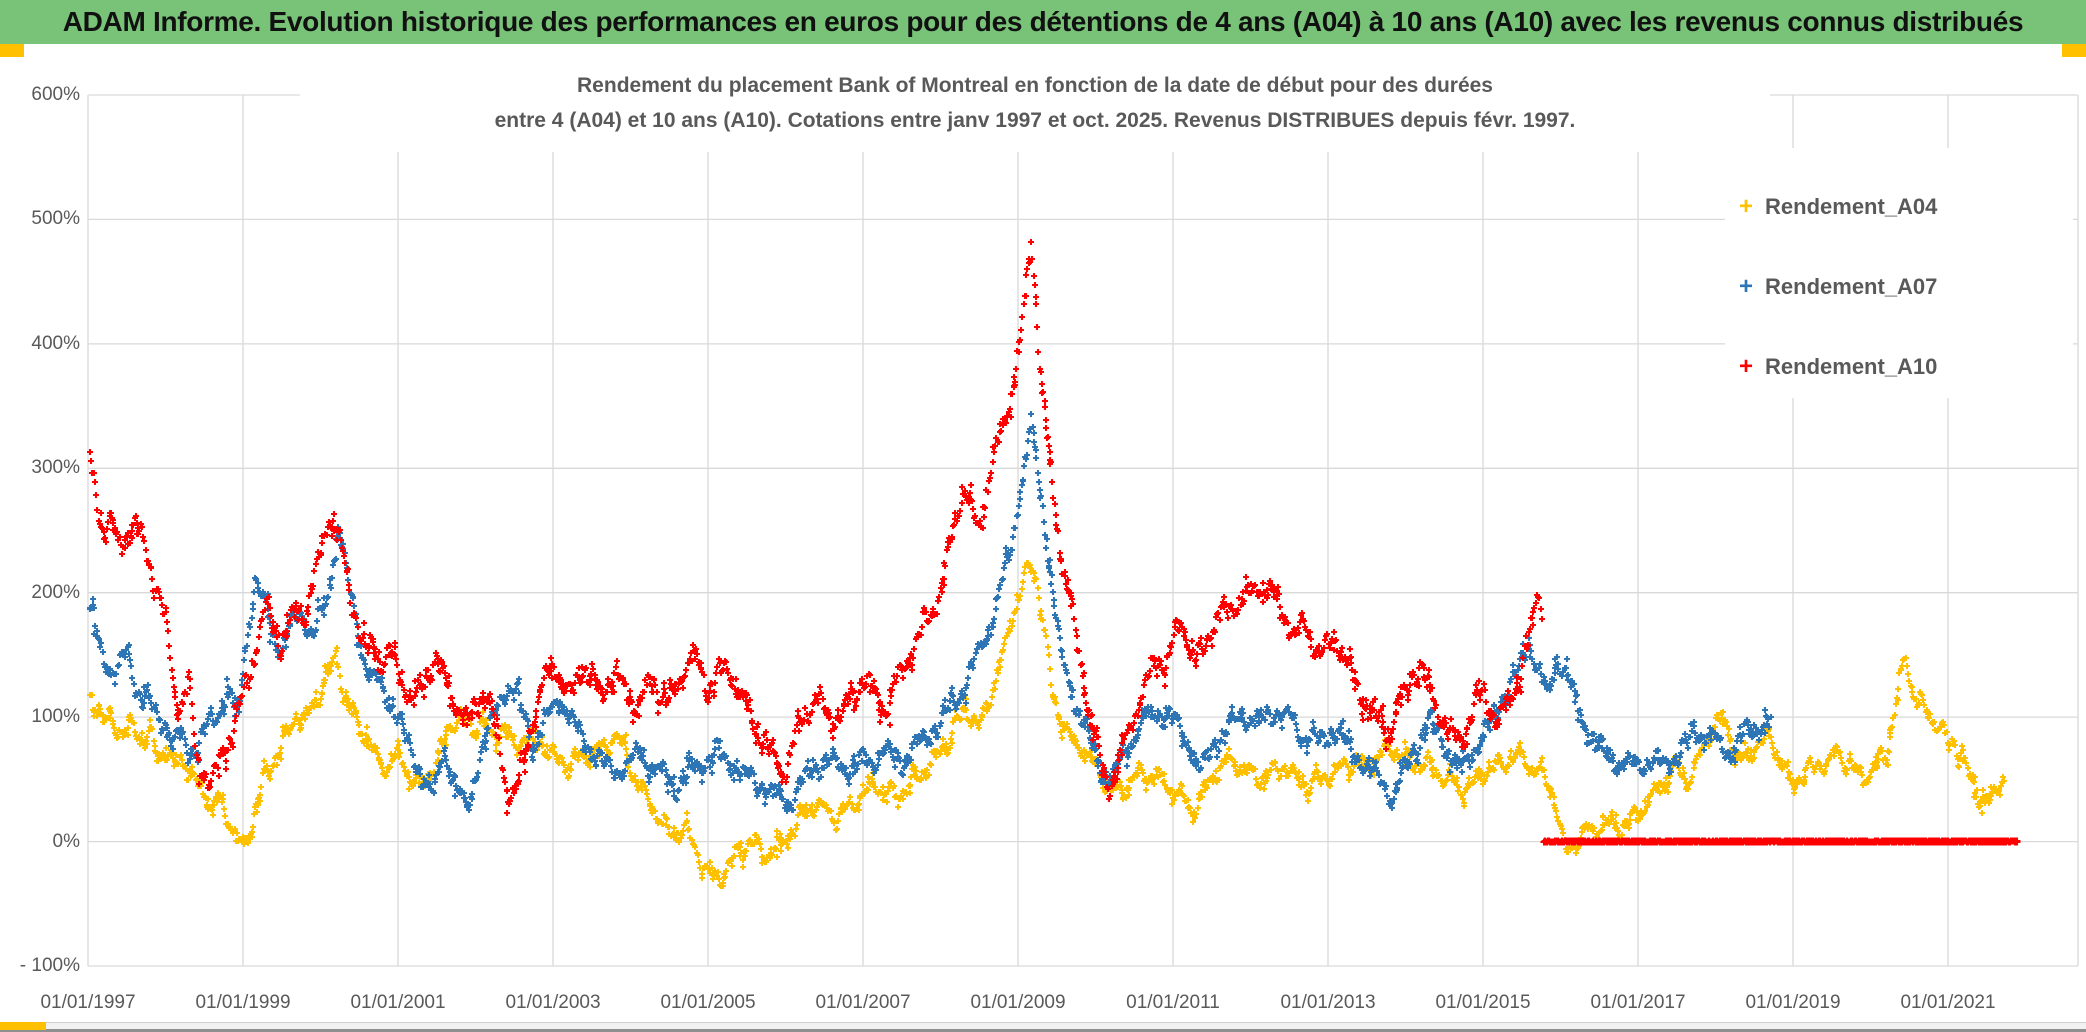 The width and height of the screenshot is (2086, 1032). Describe the element at coordinates (1328, 1002) in the screenshot. I see `x-axis-label: 01/01/2013` at that location.